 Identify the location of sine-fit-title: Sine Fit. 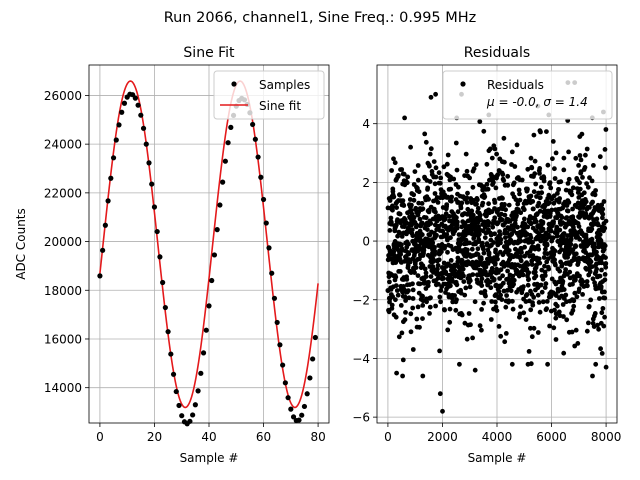
(209, 53).